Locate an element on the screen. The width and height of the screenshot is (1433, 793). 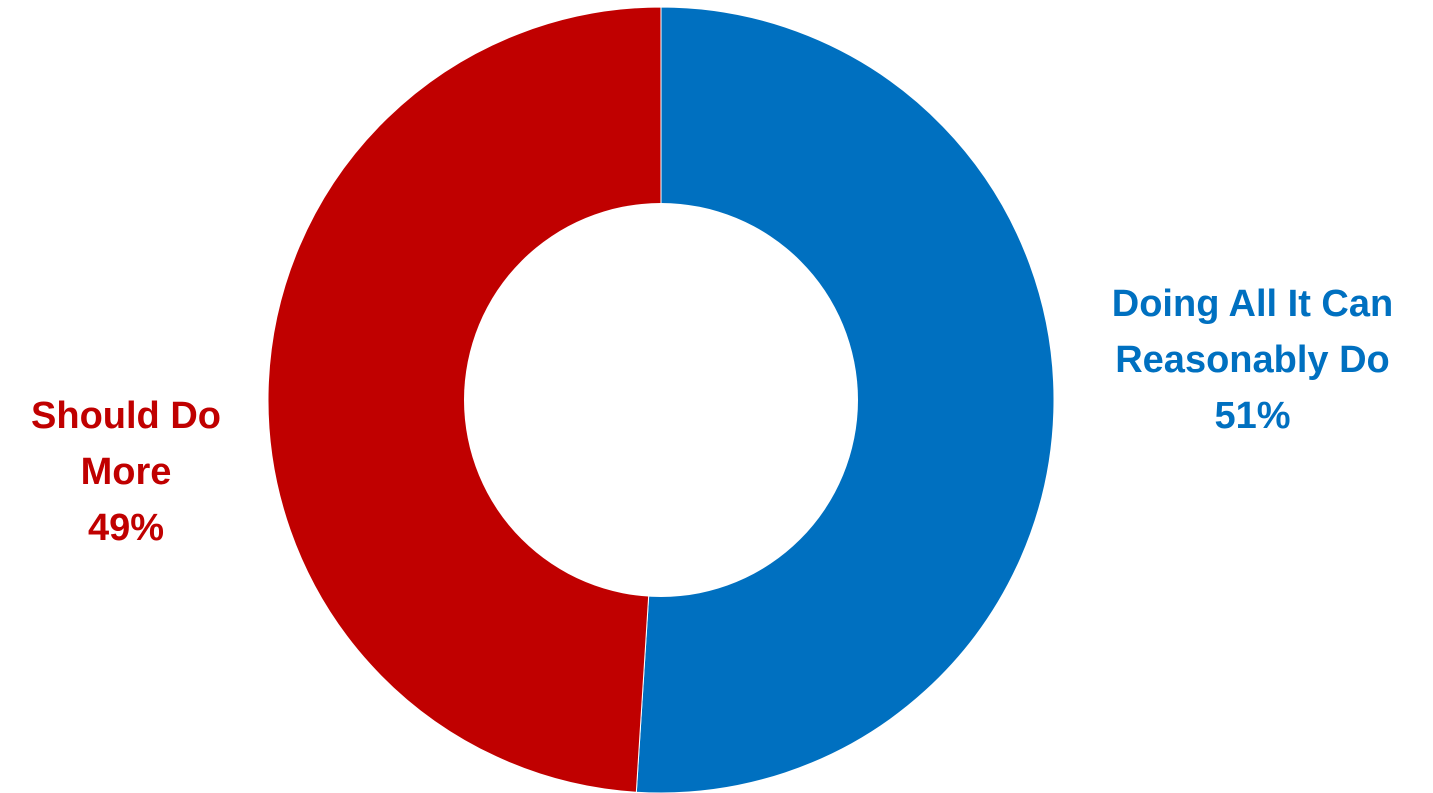
donut-hole is located at coordinates (661, 400).